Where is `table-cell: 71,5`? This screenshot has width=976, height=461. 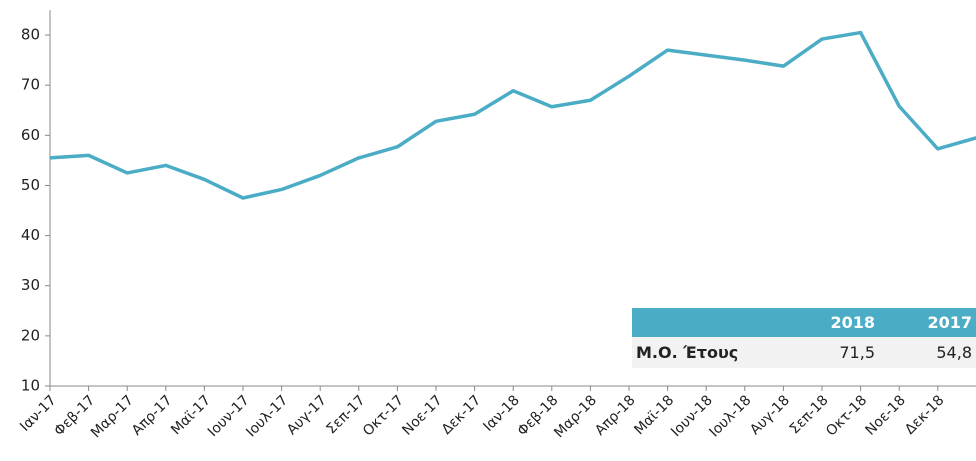
table-cell: 71,5 is located at coordinates (857, 352).